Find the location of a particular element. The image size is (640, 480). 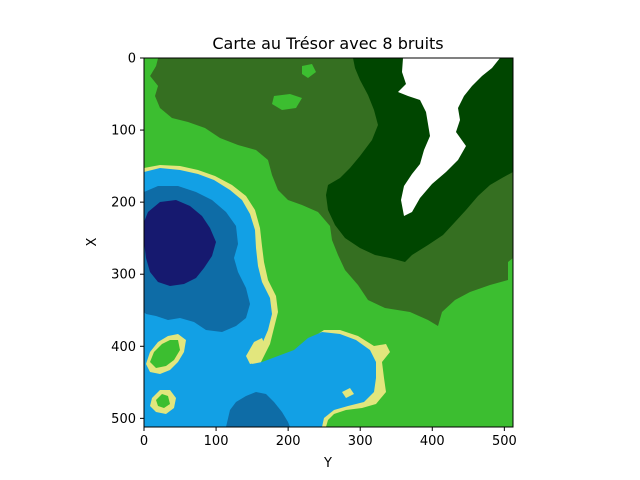

y-tick-label: 300 is located at coordinates (123, 275).